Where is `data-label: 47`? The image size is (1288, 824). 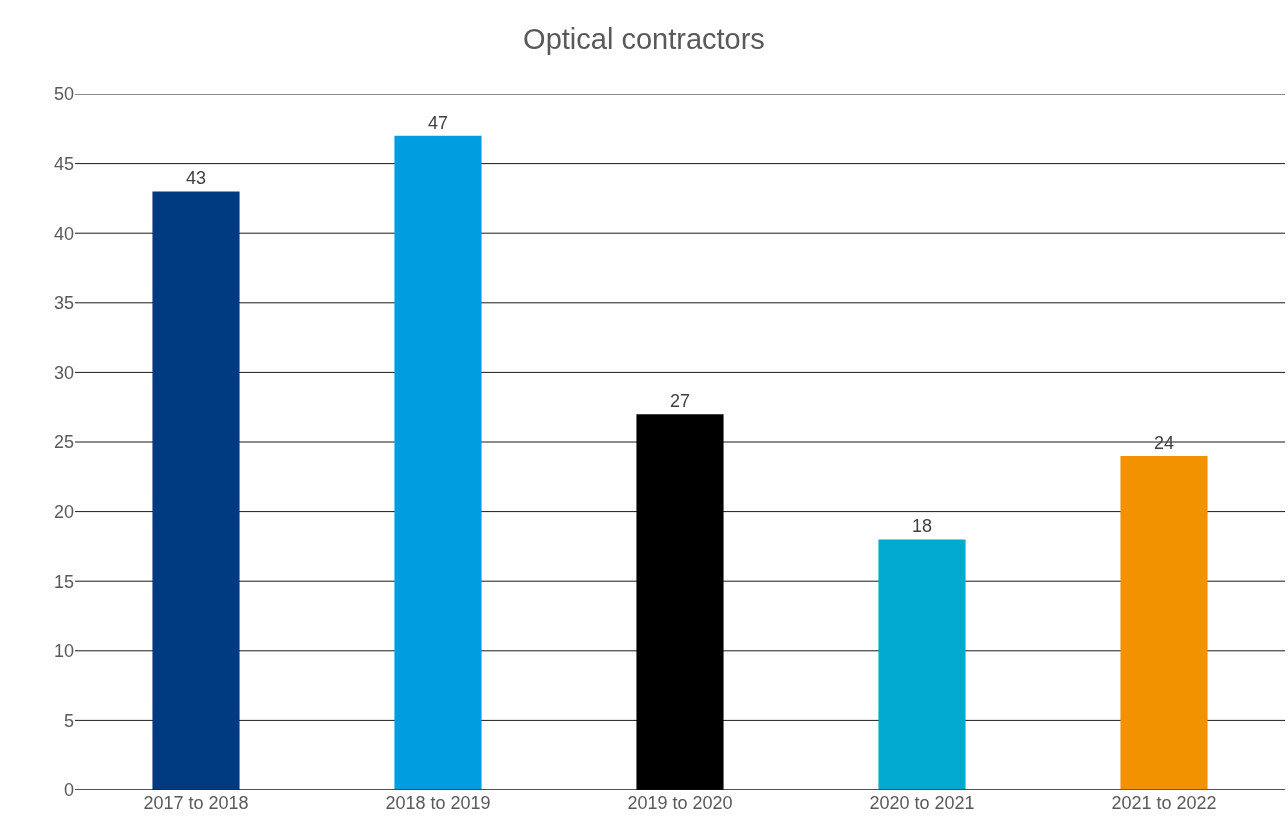 data-label: 47 is located at coordinates (438, 122).